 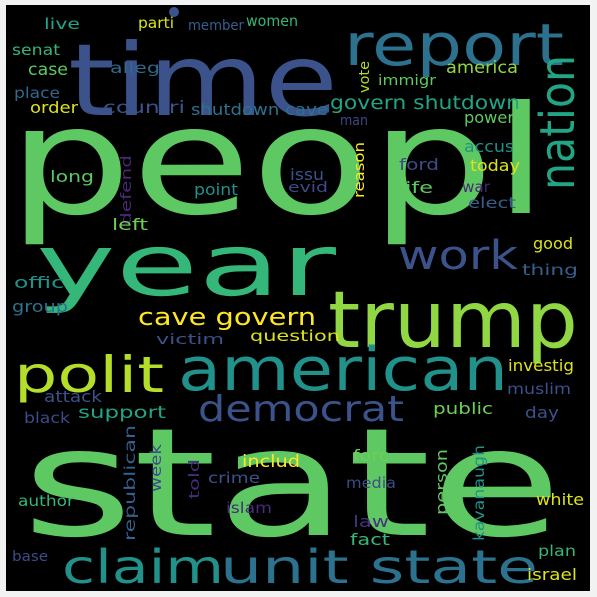 What do you see at coordinates (552, 574) in the screenshot?
I see `word-israel: israel` at bounding box center [552, 574].